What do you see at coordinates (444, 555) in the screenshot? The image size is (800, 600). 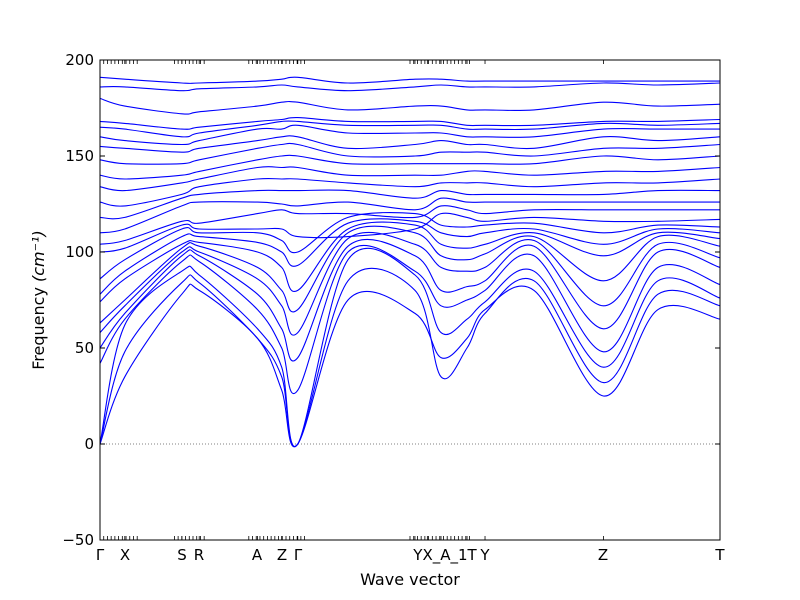 I see `x-tick-label-y-x1-a1-t: YX_A_1T` at bounding box center [444, 555].